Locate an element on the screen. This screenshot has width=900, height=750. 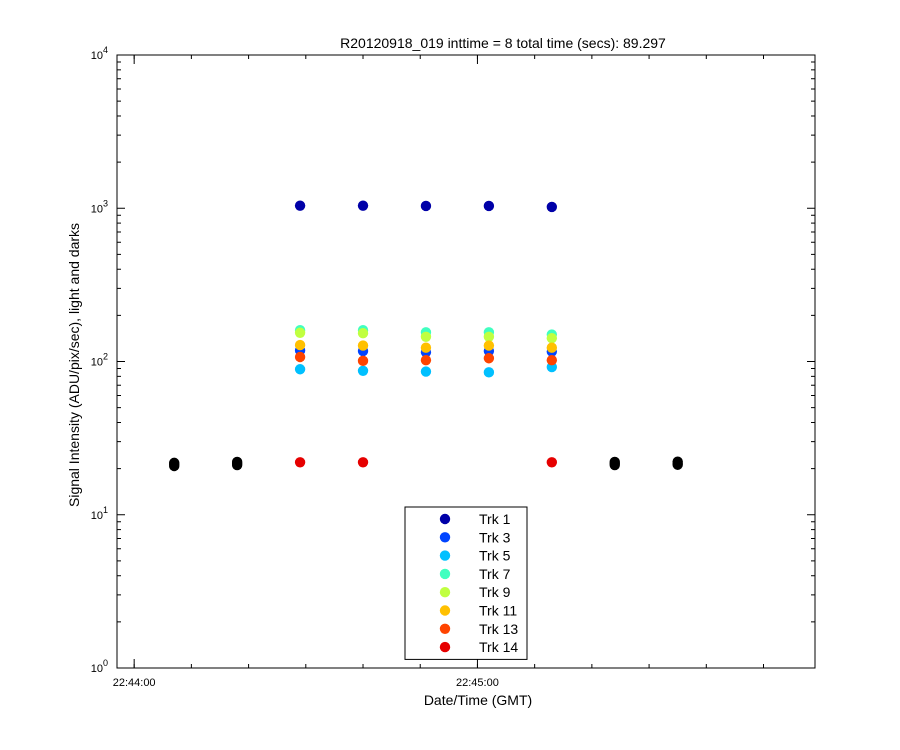
x-axis-label: Date/Time (GMT) is located at coordinates (478, 700).